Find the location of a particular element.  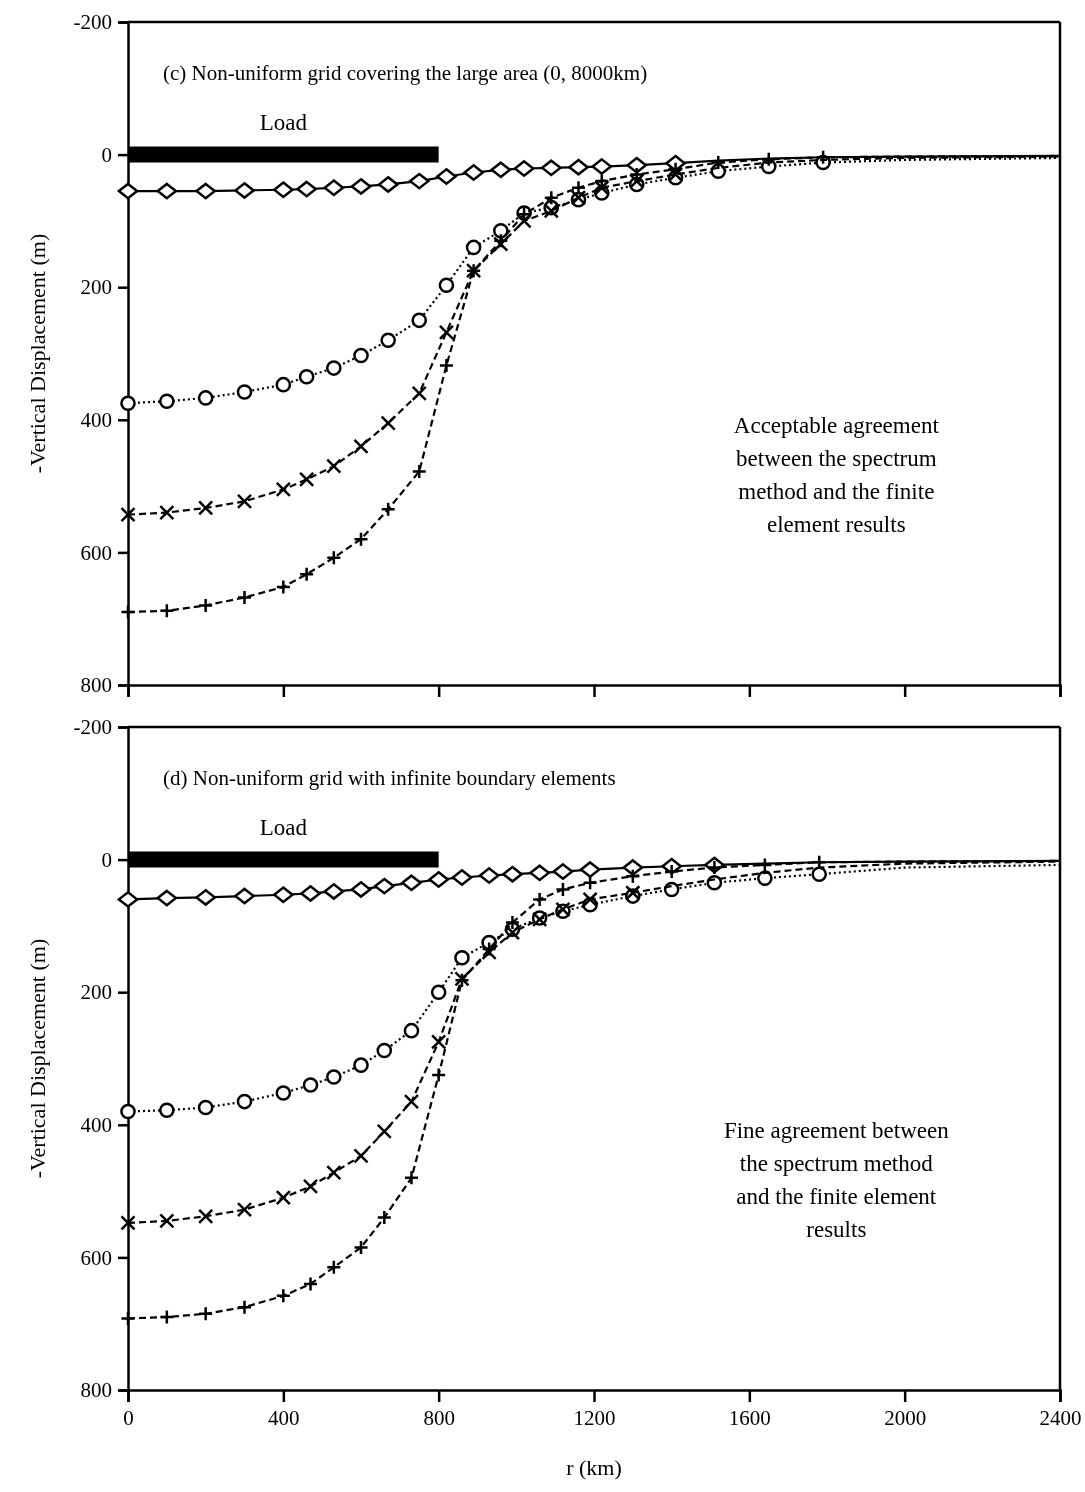

text: (c) Non-uniform grid covering the large area (0, 8000km) is located at coordinates (405, 73).